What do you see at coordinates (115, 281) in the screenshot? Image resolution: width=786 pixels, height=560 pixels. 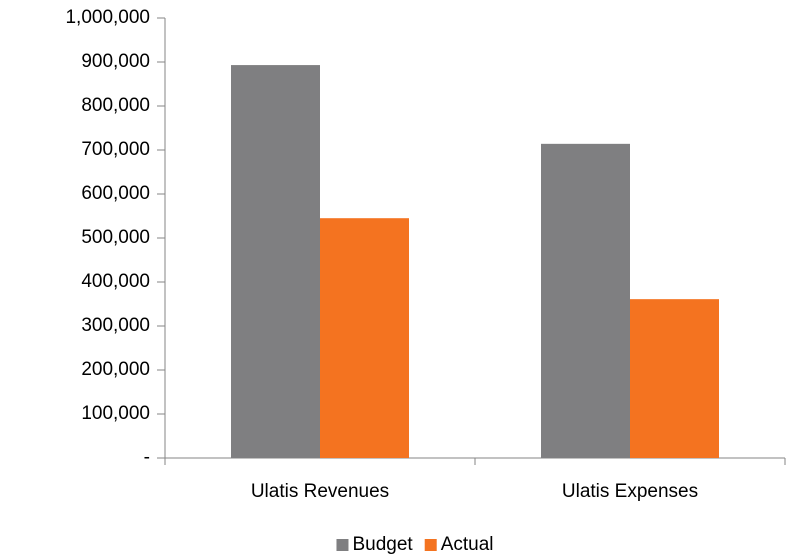 I see `y-tick-label: 400,000` at bounding box center [115, 281].